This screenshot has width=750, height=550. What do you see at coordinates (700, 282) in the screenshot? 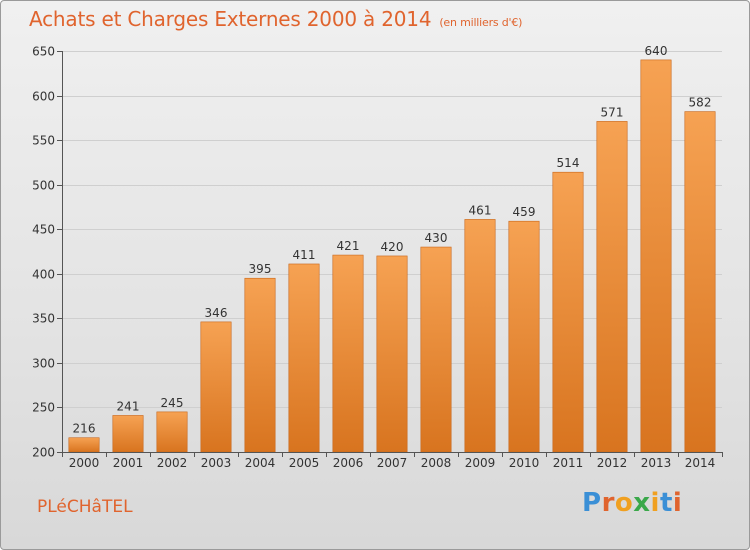
I see `bar-2014` at bounding box center [700, 282].